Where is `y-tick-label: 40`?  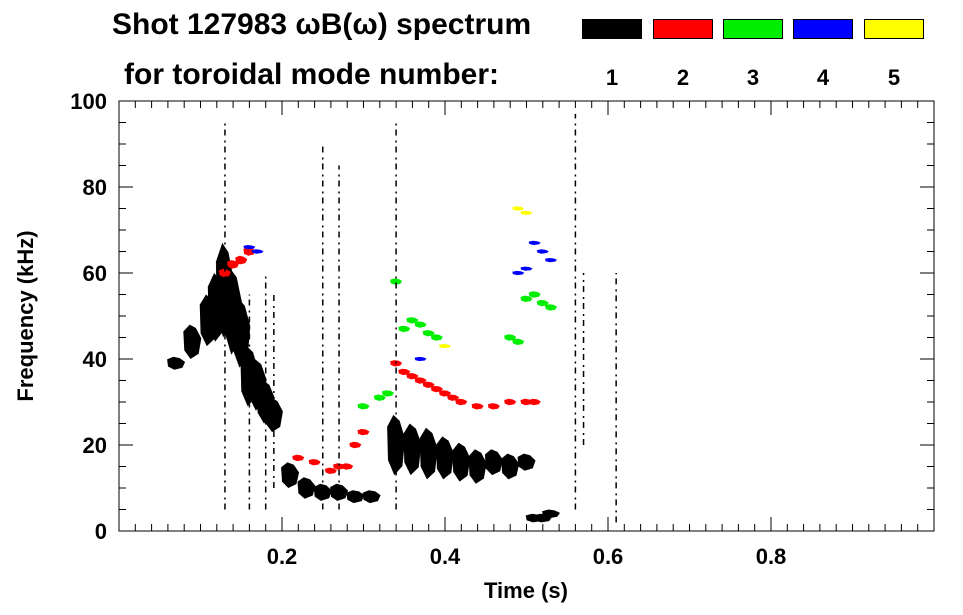 y-tick-label: 40 is located at coordinates (95, 359).